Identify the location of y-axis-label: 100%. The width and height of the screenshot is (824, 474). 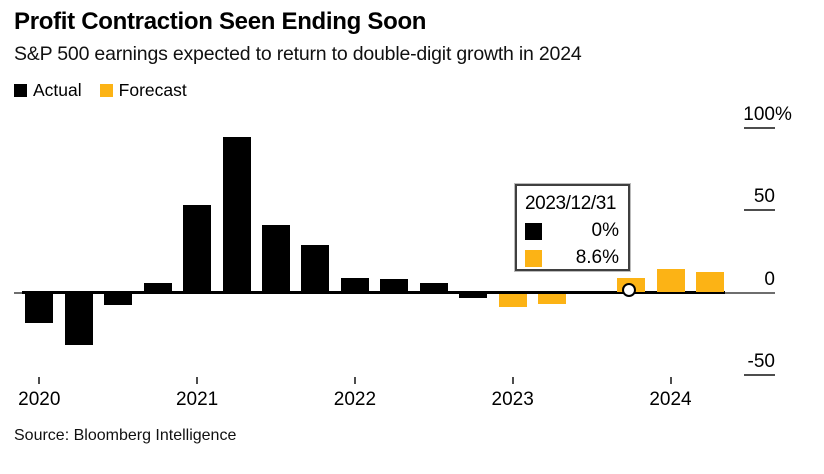
(767, 115).